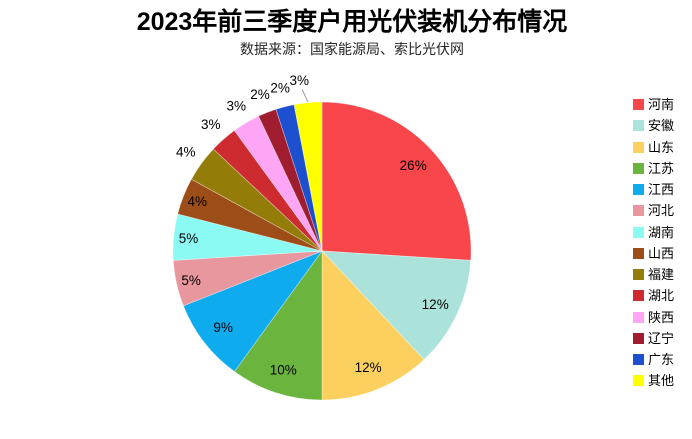  I want to click on legend-label: 陕西, so click(661, 317).